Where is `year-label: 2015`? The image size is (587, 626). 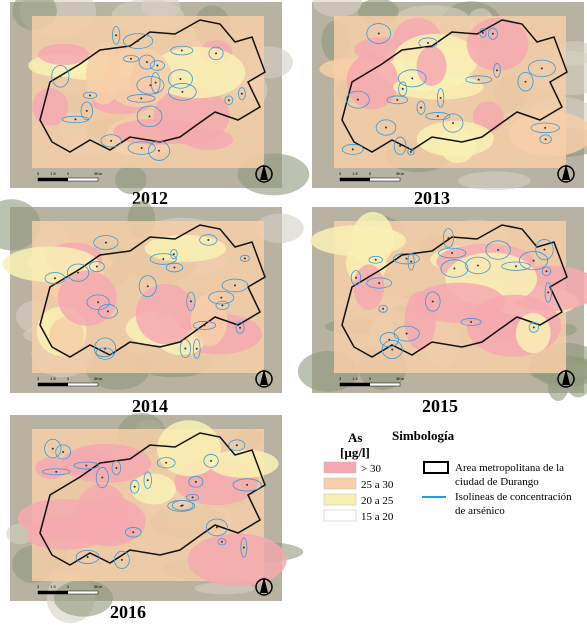
year-label: 2015 is located at coordinates (440, 406).